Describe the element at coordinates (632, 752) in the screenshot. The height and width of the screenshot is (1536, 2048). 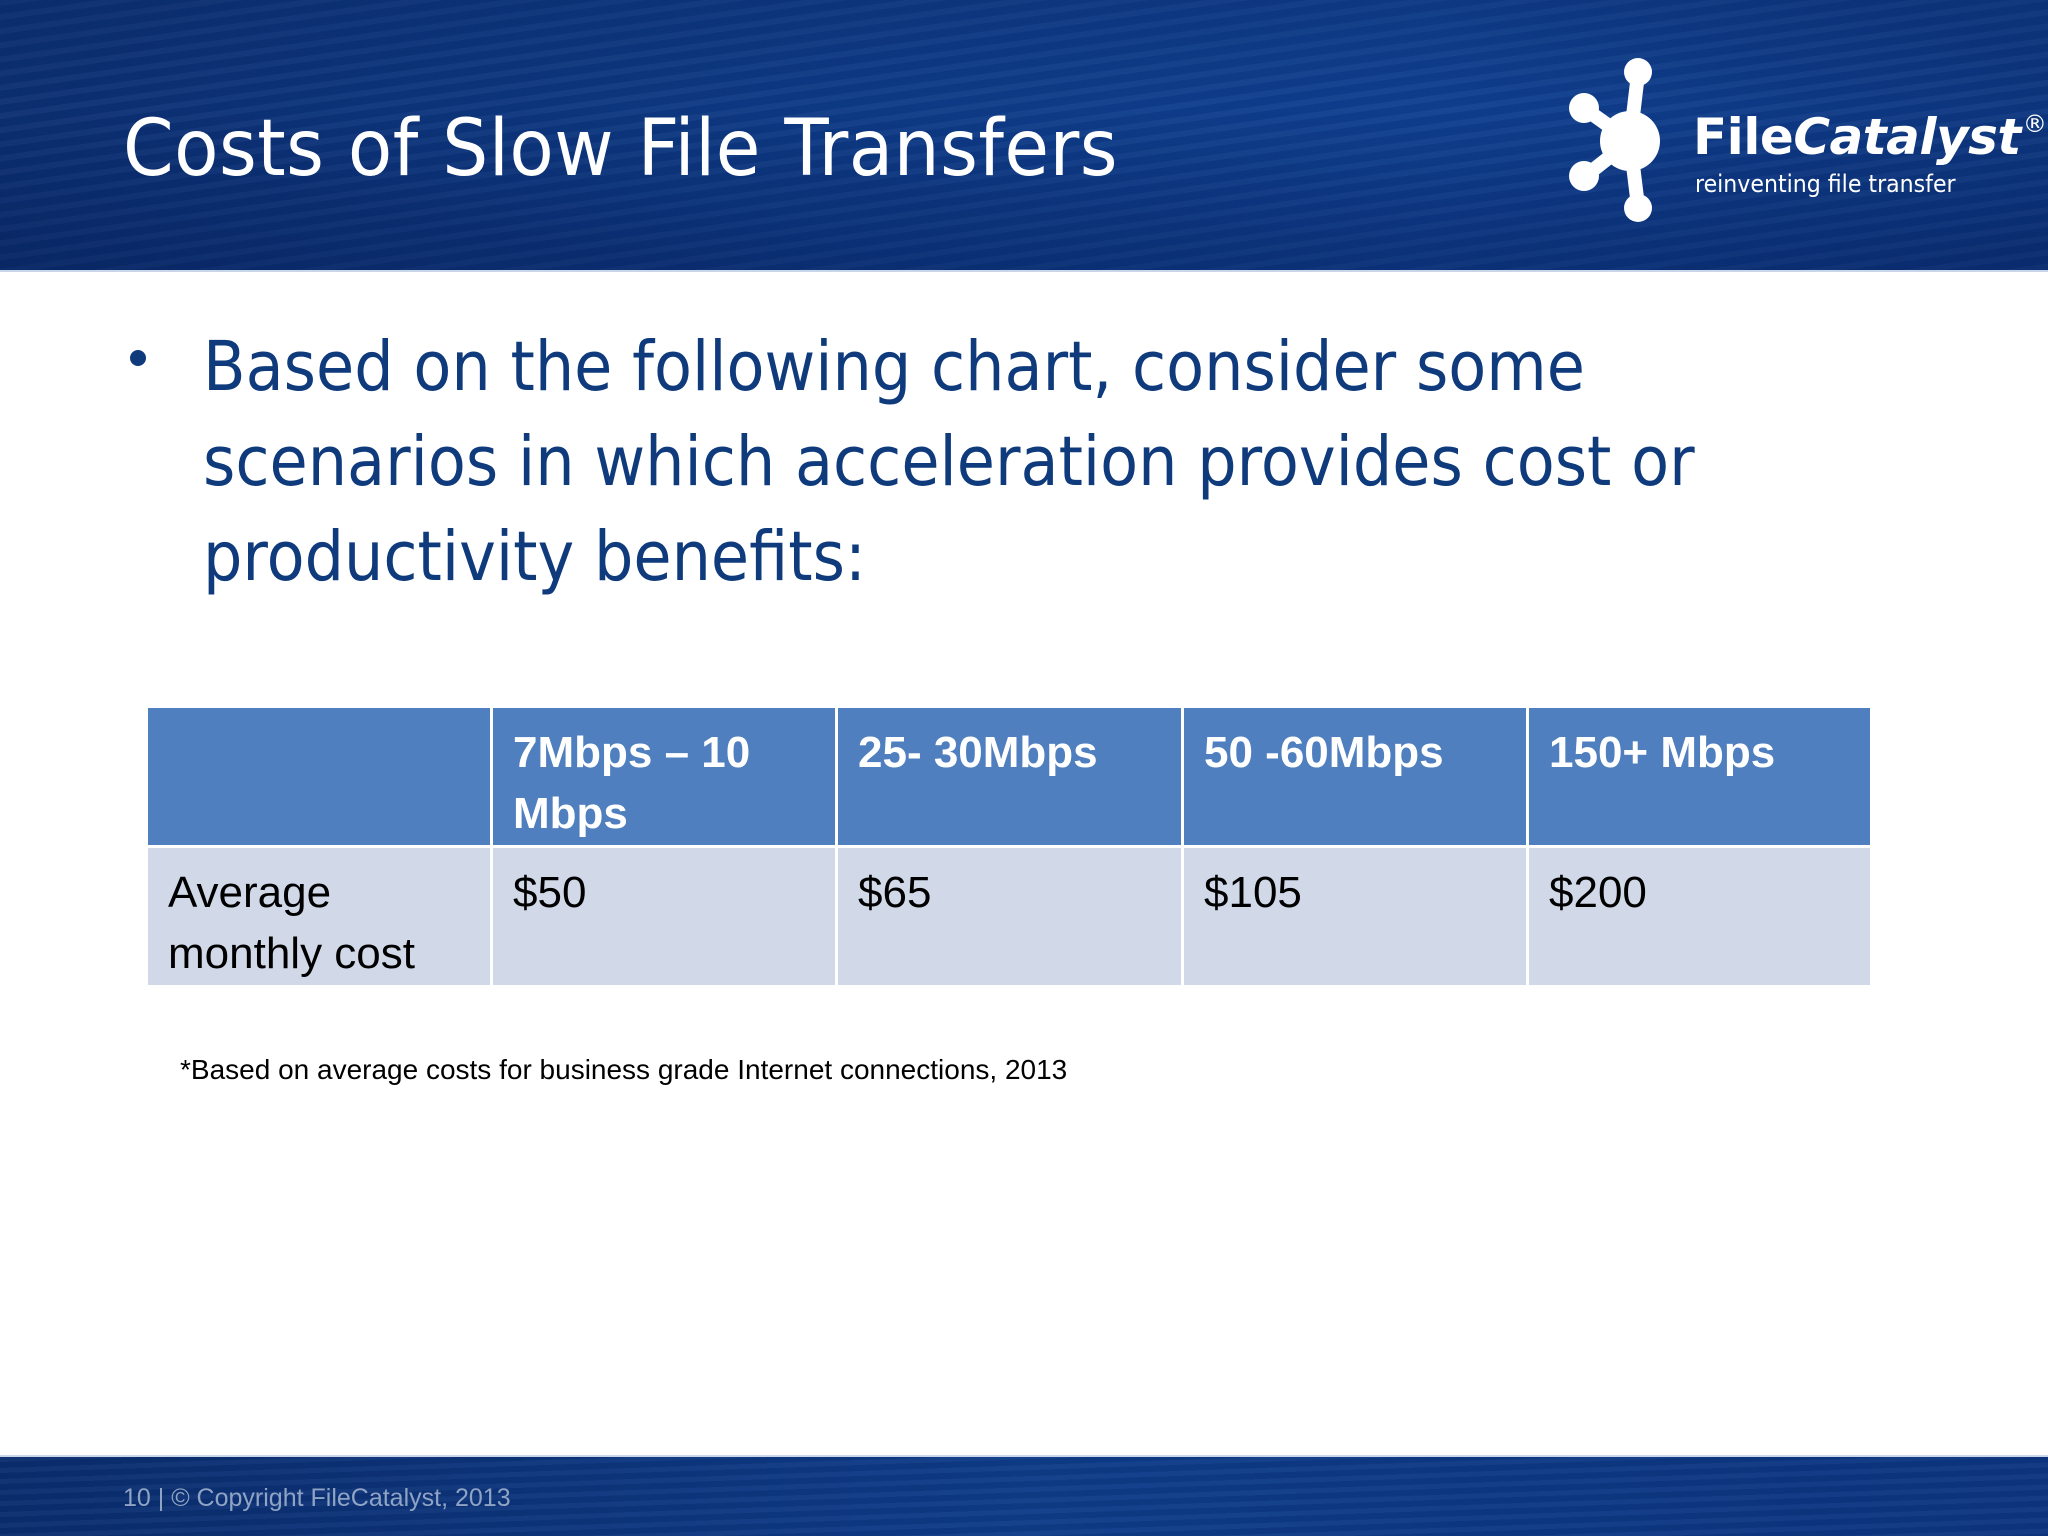
I see `header-line: 7Mbps – 10` at that location.